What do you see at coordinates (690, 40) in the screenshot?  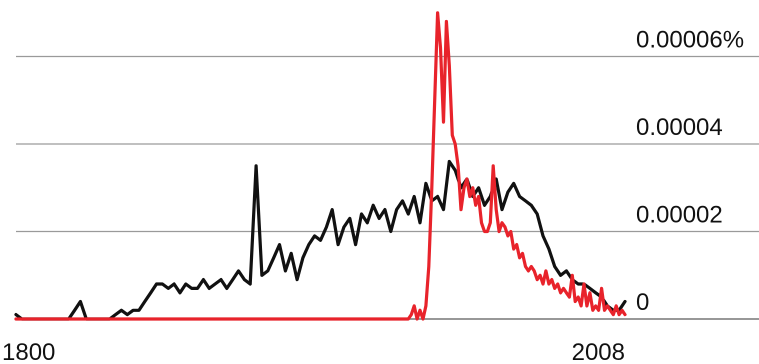 I see `y-tick-label-3: 0.00006%` at bounding box center [690, 40].